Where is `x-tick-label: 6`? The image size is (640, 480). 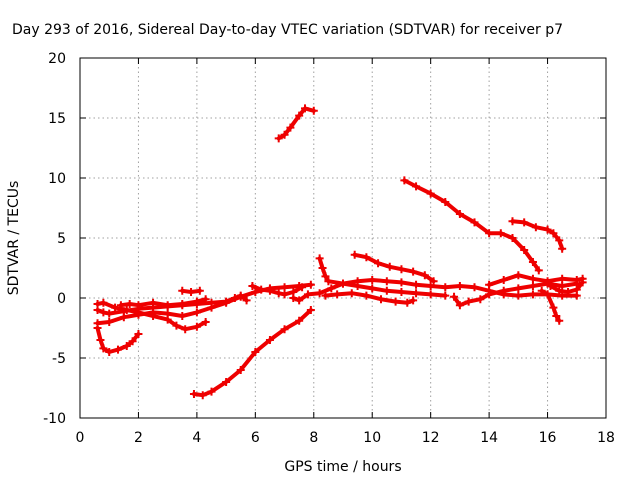 x-tick-label: 6 is located at coordinates (255, 438).